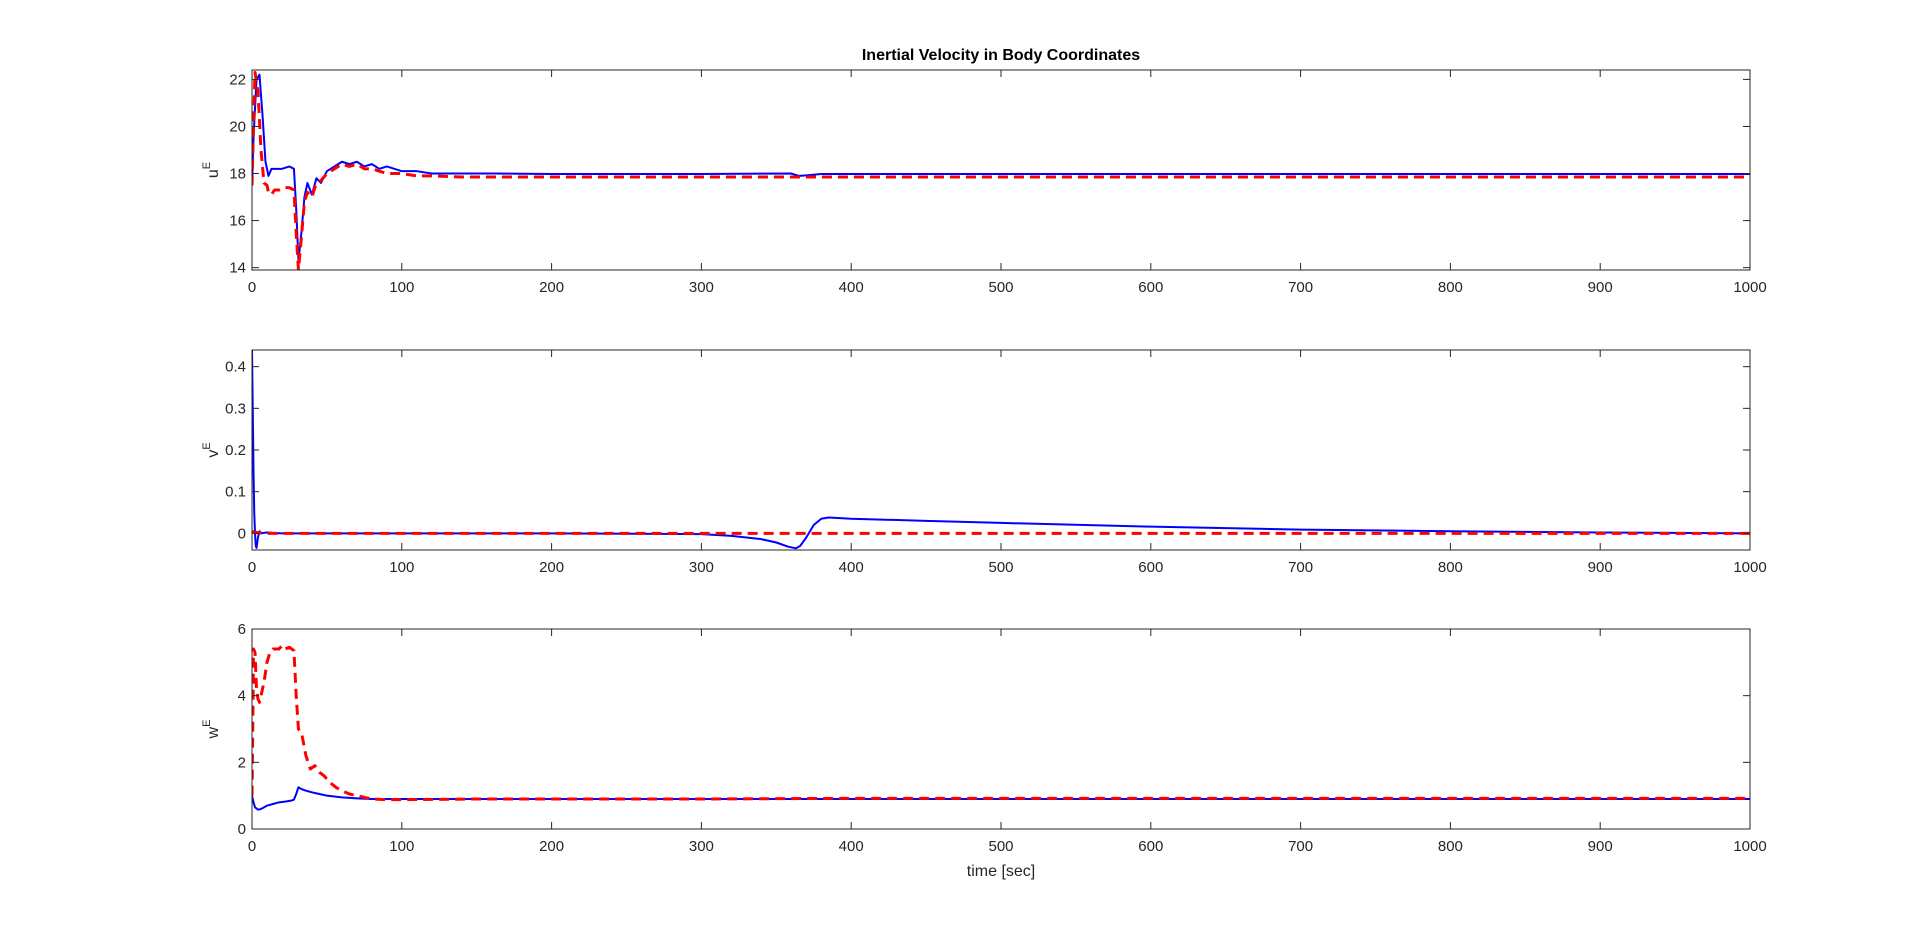 The height and width of the screenshot is (926, 1920). Describe the element at coordinates (235, 408) in the screenshot. I see `y-tick-label: 0.3` at that location.